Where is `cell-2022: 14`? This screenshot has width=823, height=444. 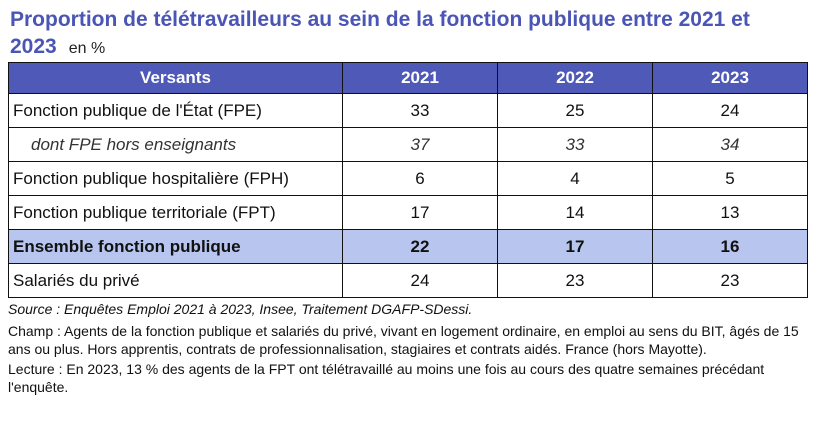 cell-2022: 14 is located at coordinates (575, 212).